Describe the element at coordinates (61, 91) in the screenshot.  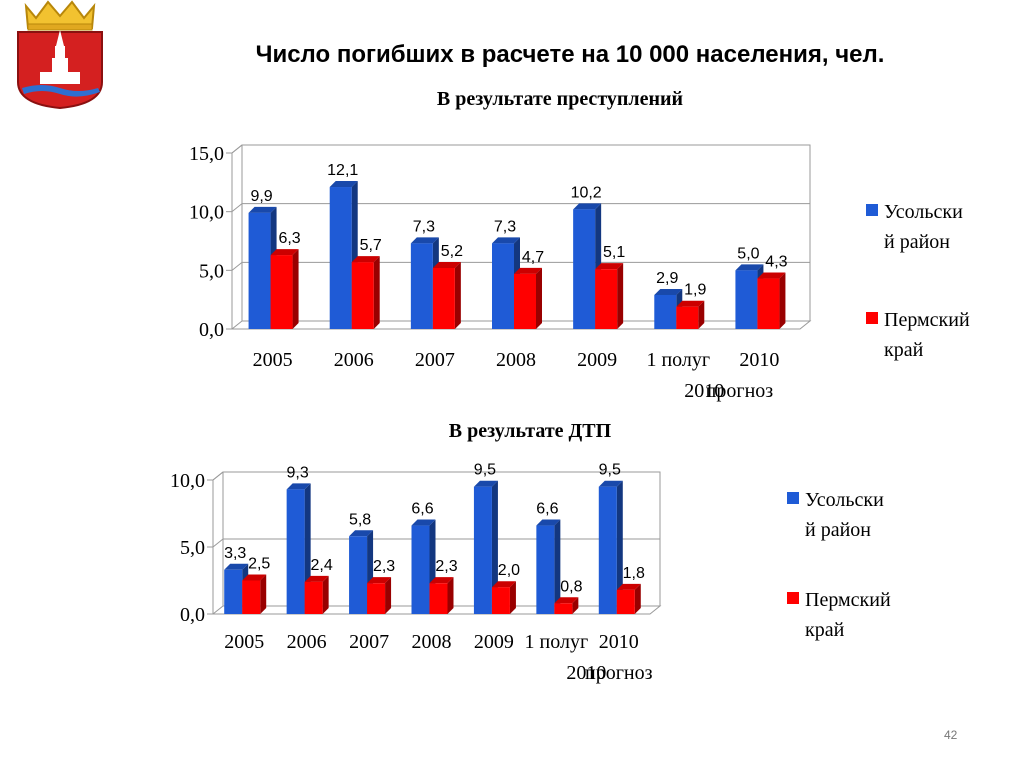
I see `water-icon` at that location.